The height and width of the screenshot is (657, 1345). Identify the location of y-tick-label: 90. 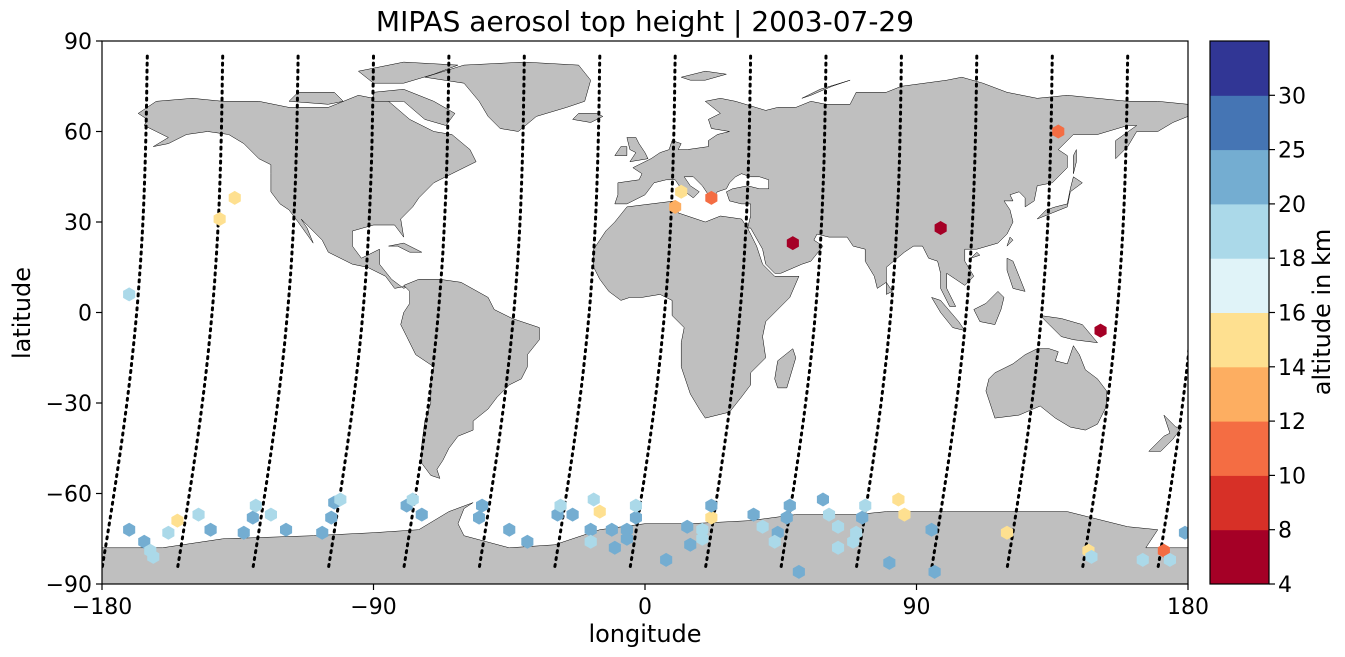
(78, 42).